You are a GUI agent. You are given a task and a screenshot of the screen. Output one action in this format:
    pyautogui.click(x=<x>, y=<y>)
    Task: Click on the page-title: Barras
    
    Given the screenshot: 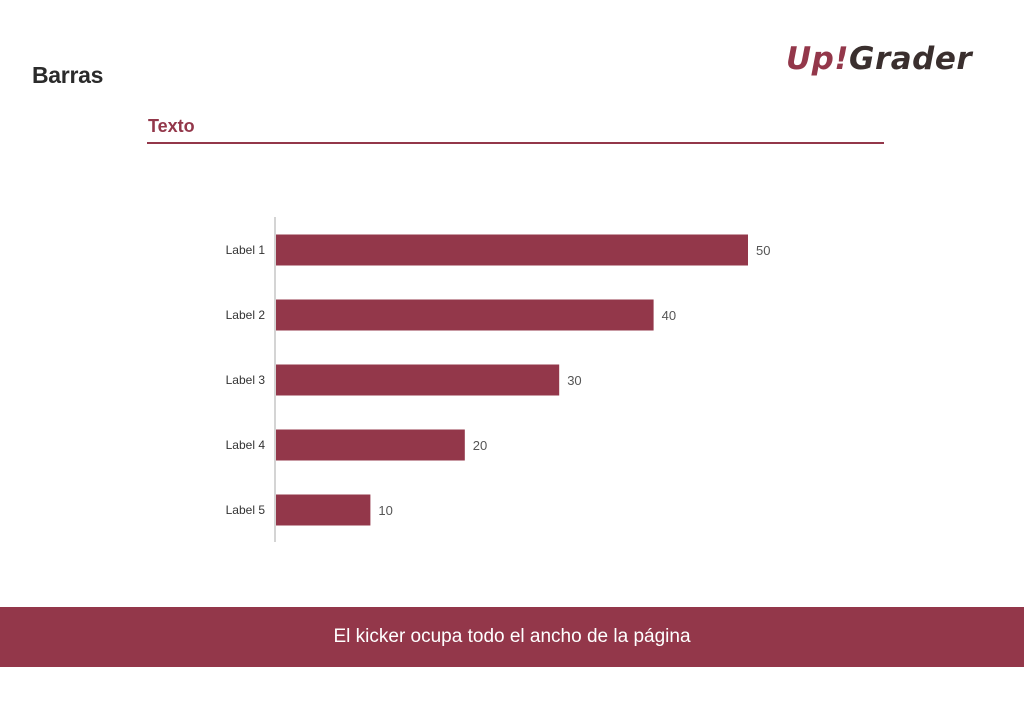 What is the action you would take?
    pyautogui.click(x=68, y=75)
    